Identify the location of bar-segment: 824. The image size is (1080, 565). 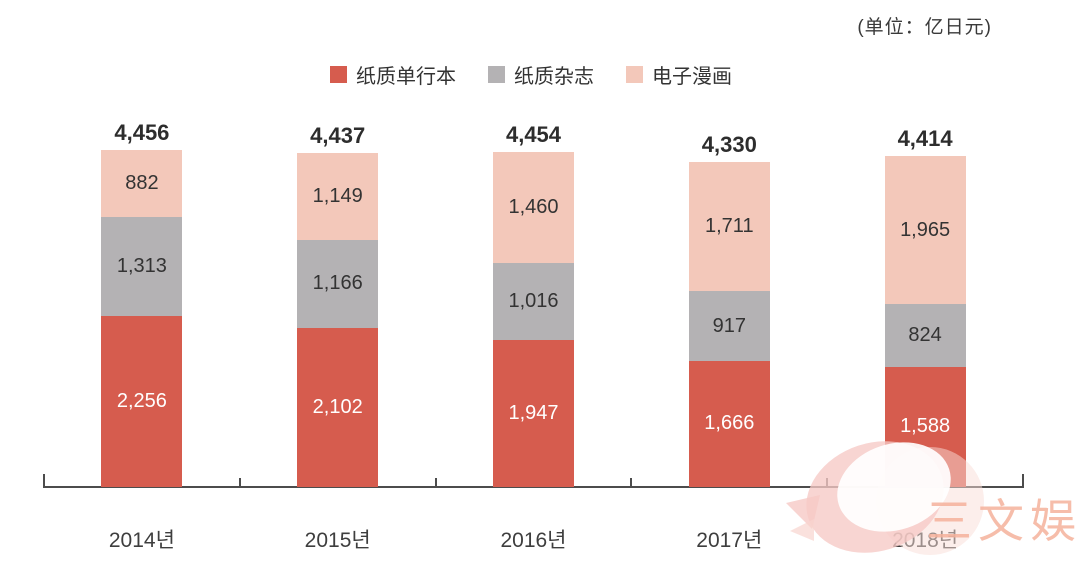
(925, 335).